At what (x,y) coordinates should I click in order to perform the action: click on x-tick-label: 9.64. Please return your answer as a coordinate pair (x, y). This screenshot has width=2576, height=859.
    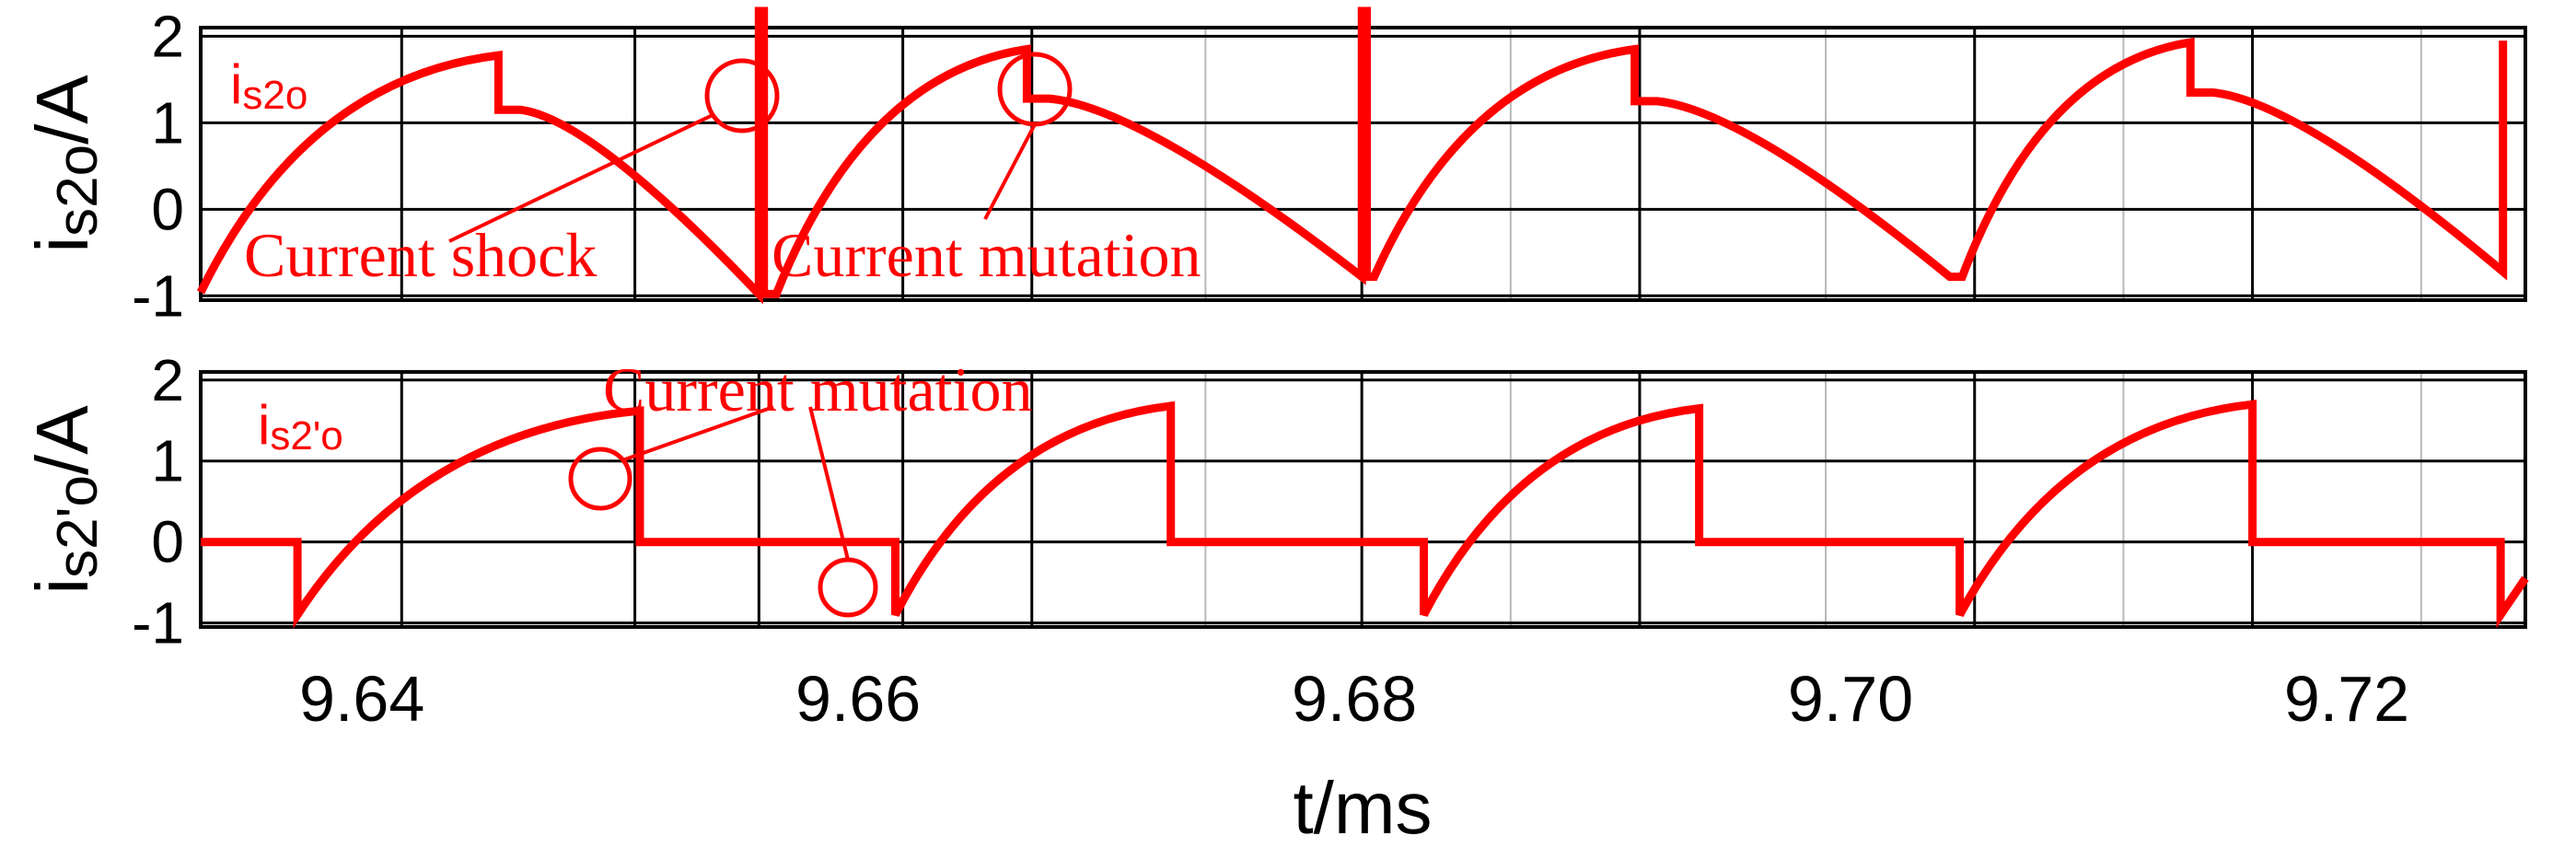
    Looking at the image, I should click on (361, 699).